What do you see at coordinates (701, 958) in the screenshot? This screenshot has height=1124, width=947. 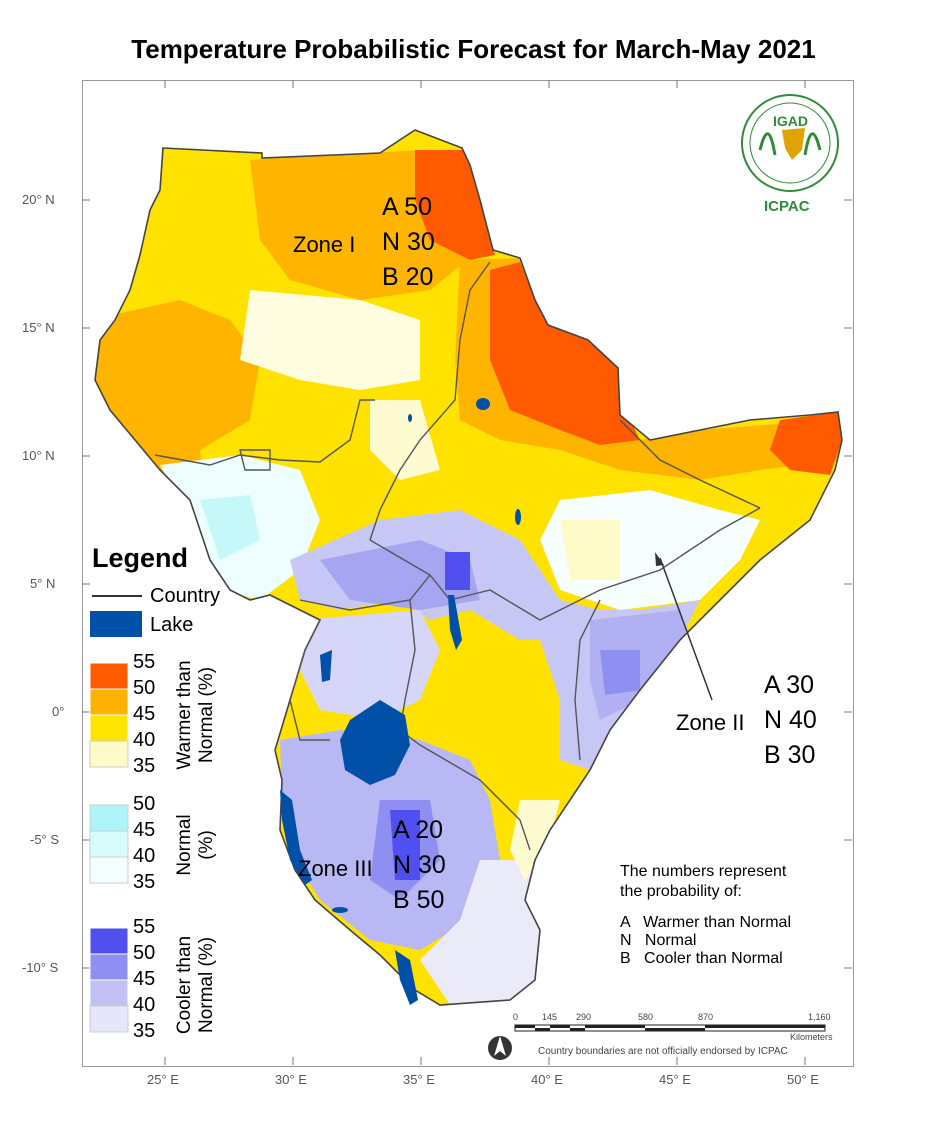 I see `note-b: B Cooler than Normal` at bounding box center [701, 958].